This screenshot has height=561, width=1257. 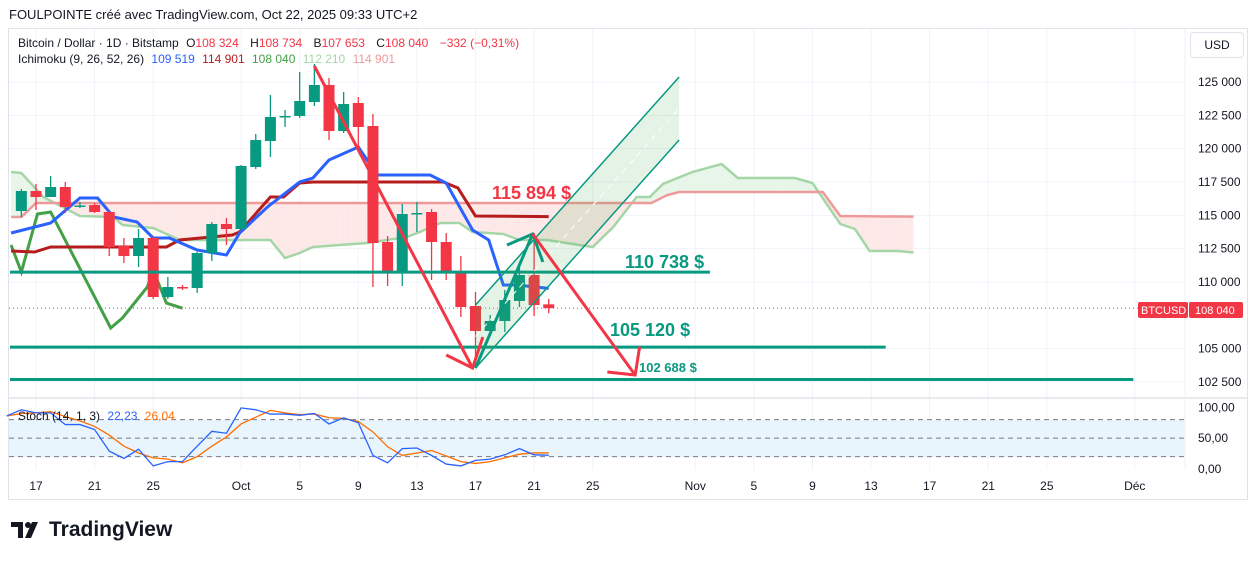 I want to click on chikou-value: 108 040, so click(x=274, y=59).